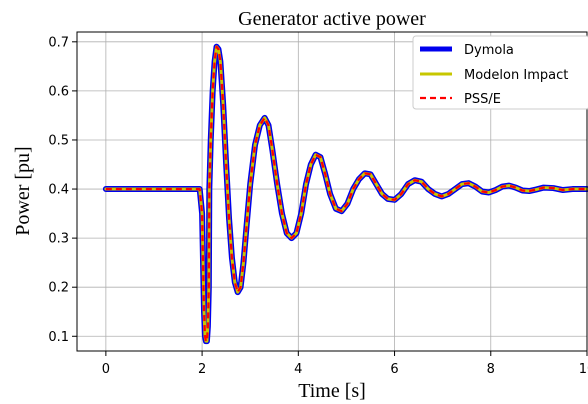 This screenshot has width=588, height=404. Describe the element at coordinates (58, 190) in the screenshot. I see `y-tick-label: 0.4` at that location.